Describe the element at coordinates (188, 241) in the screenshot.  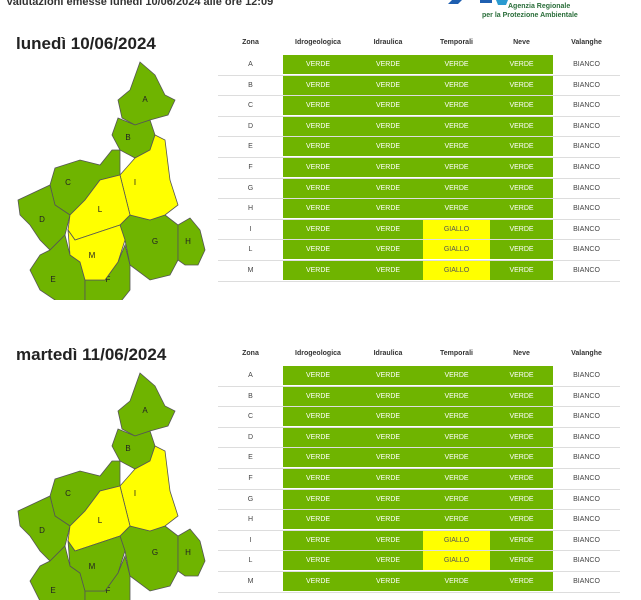
I see `zone-label: H` at that location.